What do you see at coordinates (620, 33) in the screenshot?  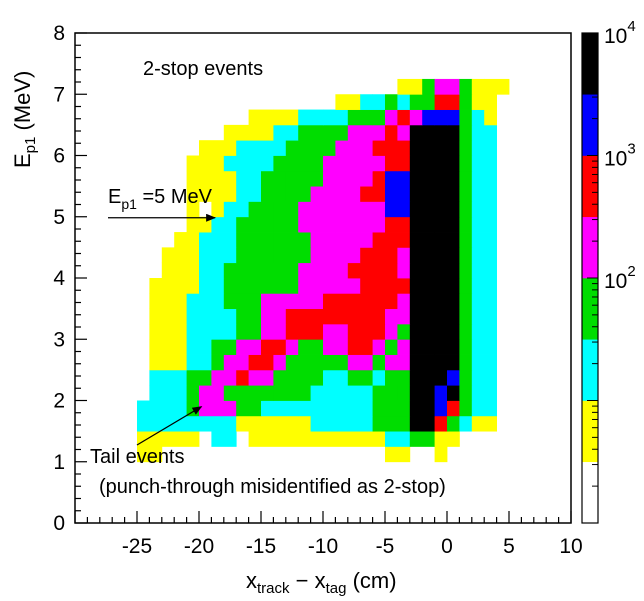 I see `color-scale-label: 104` at bounding box center [620, 33].